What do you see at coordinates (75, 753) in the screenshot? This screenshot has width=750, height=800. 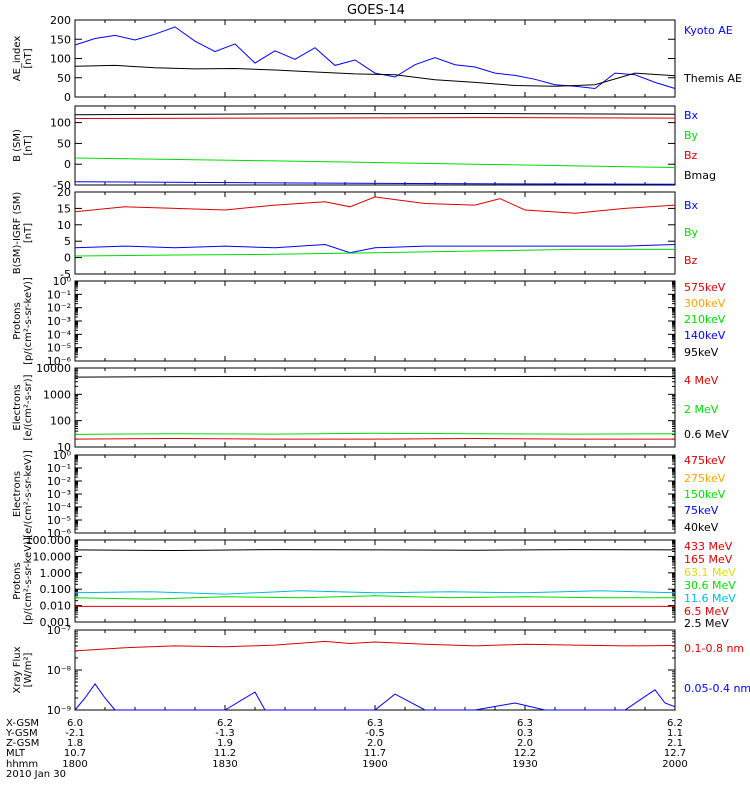 I see `ephemeris-value: 10.7` at bounding box center [75, 753].